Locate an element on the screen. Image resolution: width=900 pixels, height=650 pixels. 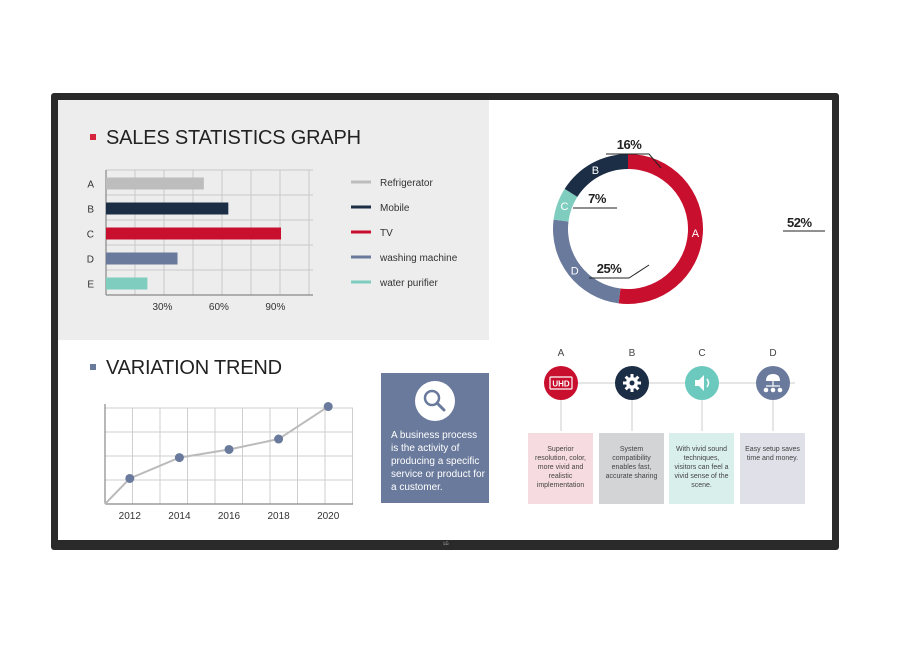
percentage-label: 52% is located at coordinates (799, 222).